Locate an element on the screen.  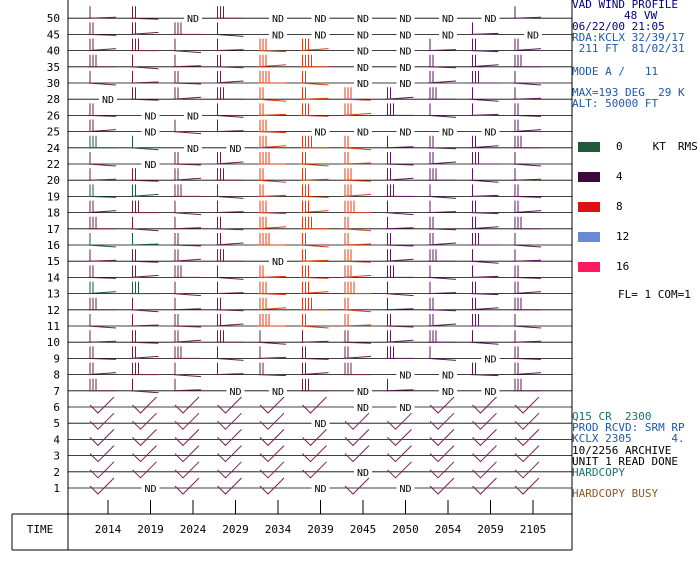
time-label: 2024 is located at coordinates (193, 529).